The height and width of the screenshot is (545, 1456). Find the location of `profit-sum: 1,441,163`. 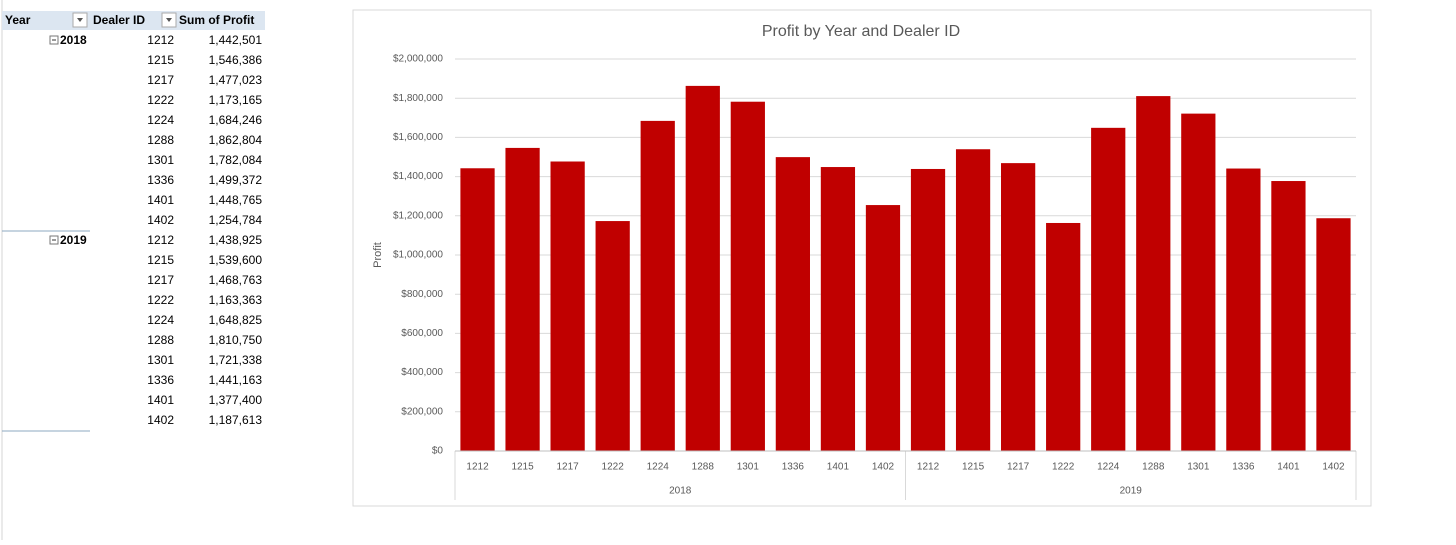

profit-sum: 1,441,163 is located at coordinates (236, 380).